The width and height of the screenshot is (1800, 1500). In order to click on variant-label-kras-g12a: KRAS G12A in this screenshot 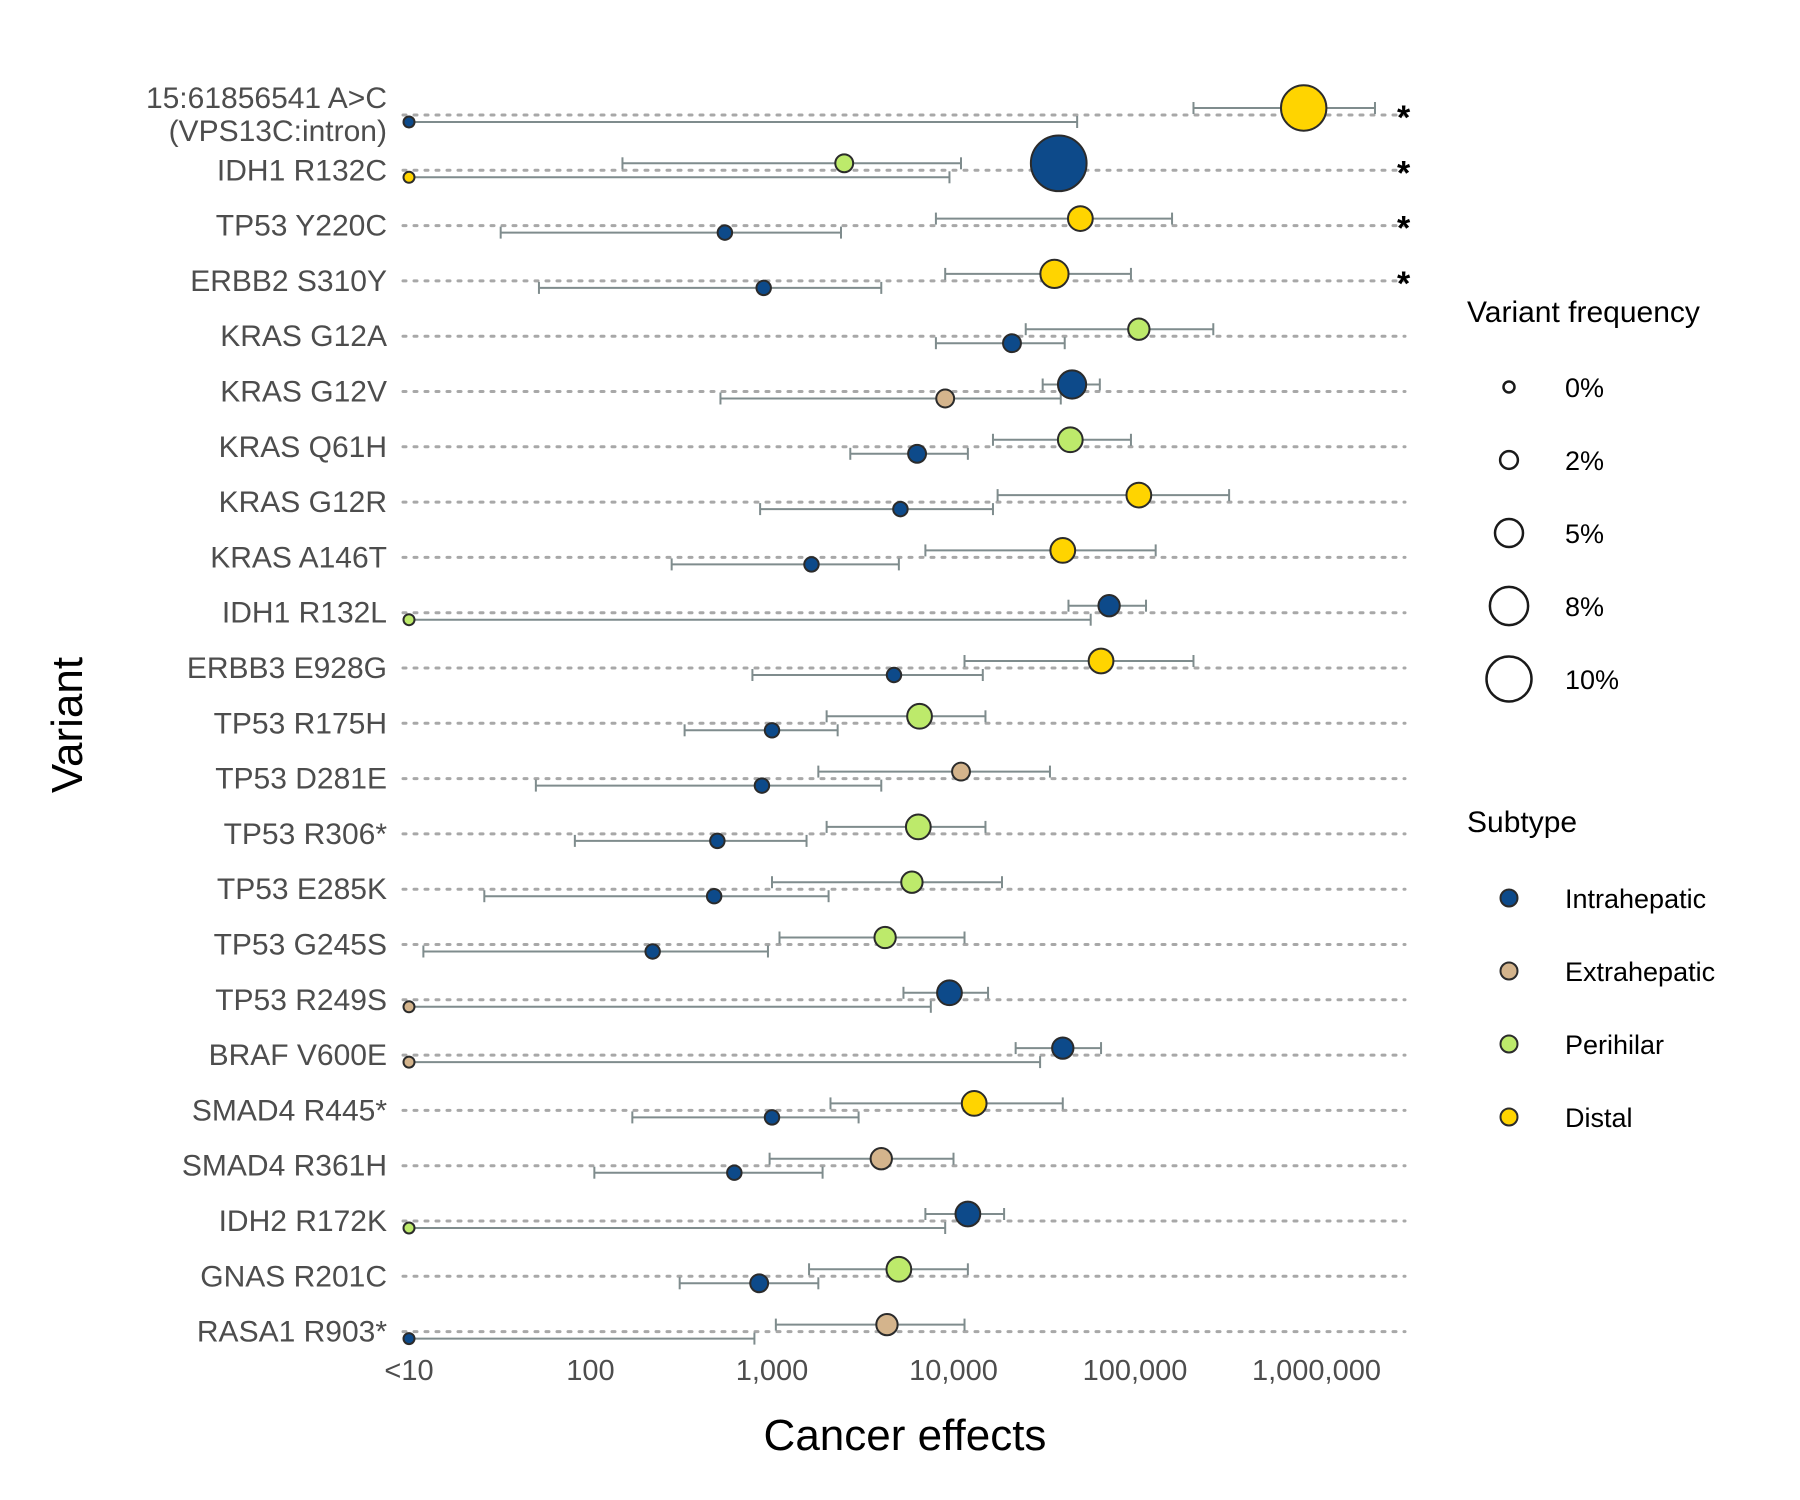, I will do `click(303, 336)`.